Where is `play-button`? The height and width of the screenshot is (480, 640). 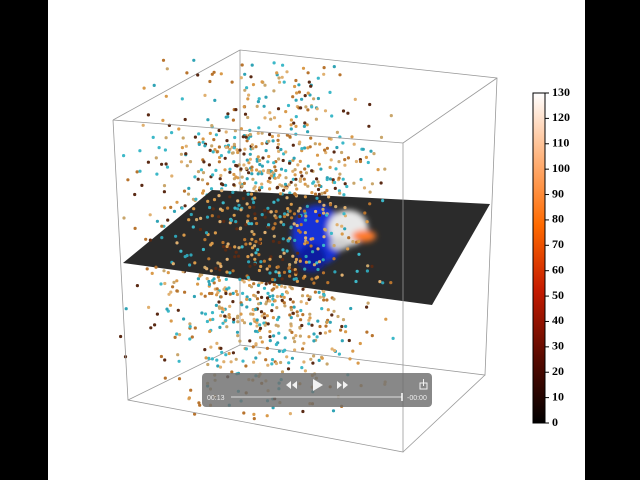 play-button is located at coordinates (318, 385).